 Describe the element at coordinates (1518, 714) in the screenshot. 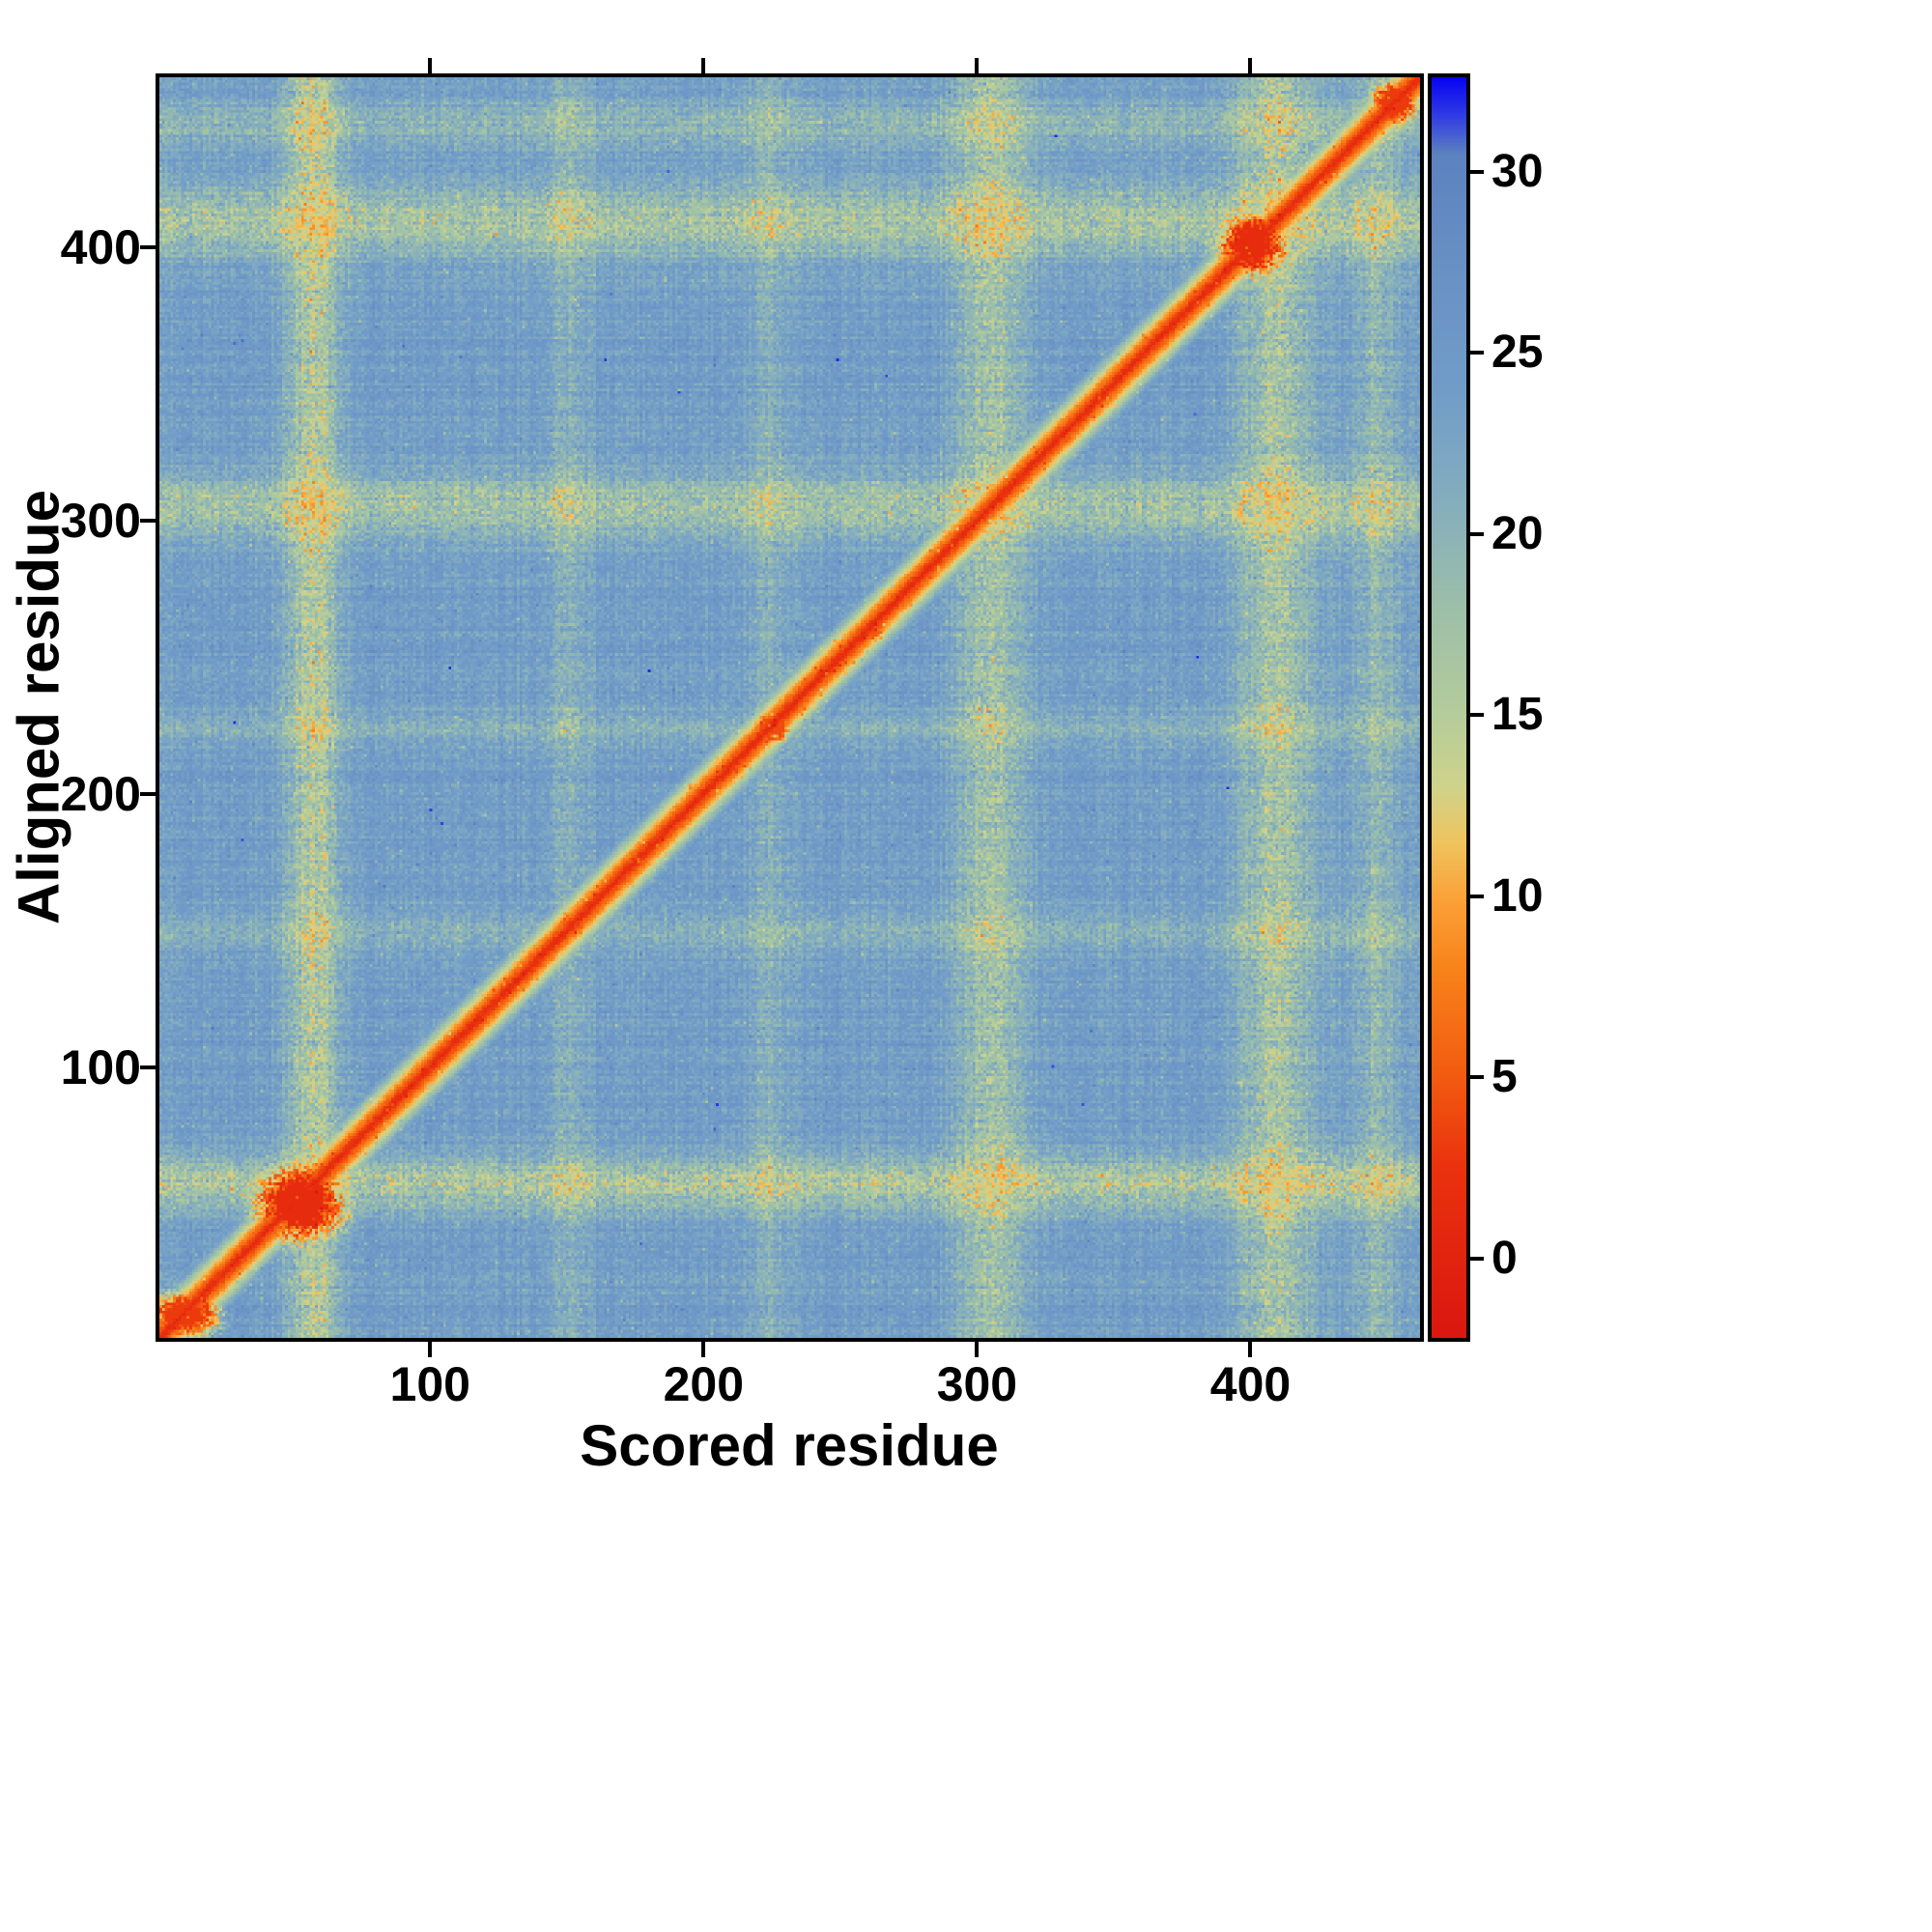

I see `colorbar-tick-label: 15` at that location.